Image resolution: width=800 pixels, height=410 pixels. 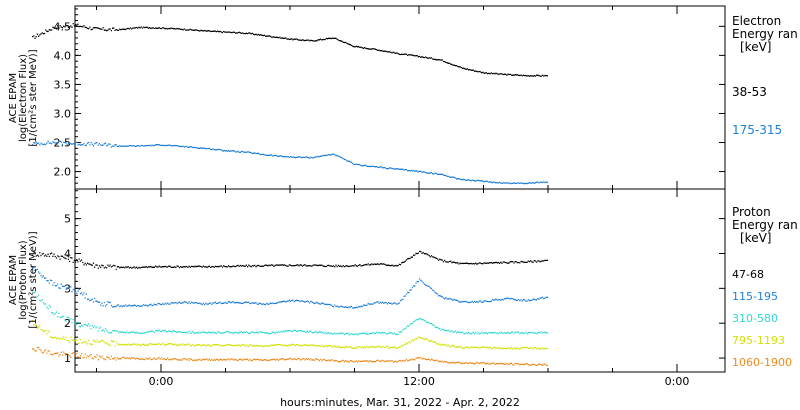 I want to click on proton-ylabel-line2: log(Proton Flux), so click(x=23, y=279).